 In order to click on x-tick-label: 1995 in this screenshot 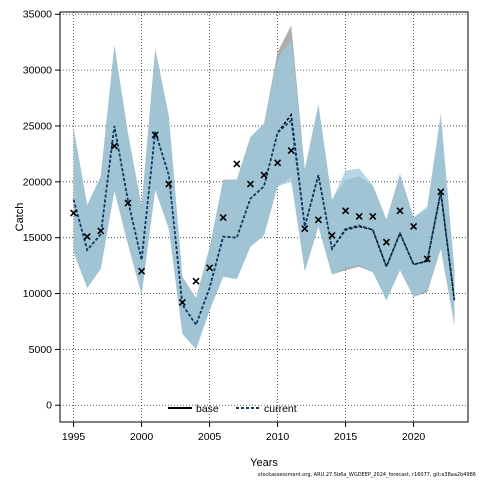, I will do `click(74, 437)`.